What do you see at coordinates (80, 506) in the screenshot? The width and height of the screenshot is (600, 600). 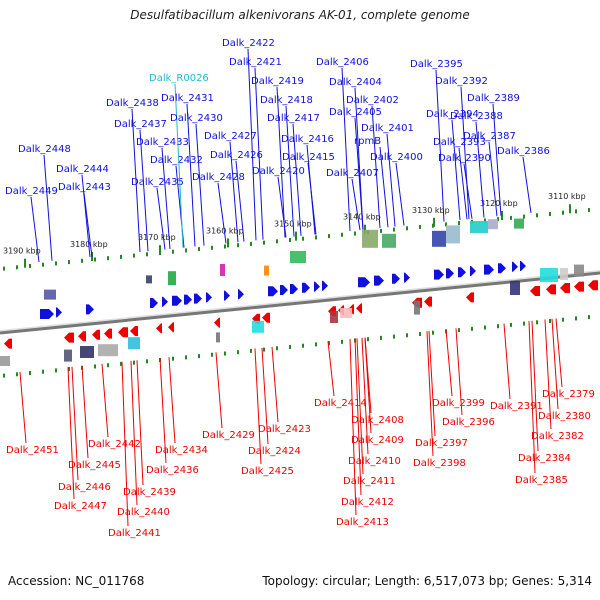 I see `bottom-gene-label: Dalk_2447` at bounding box center [80, 506].